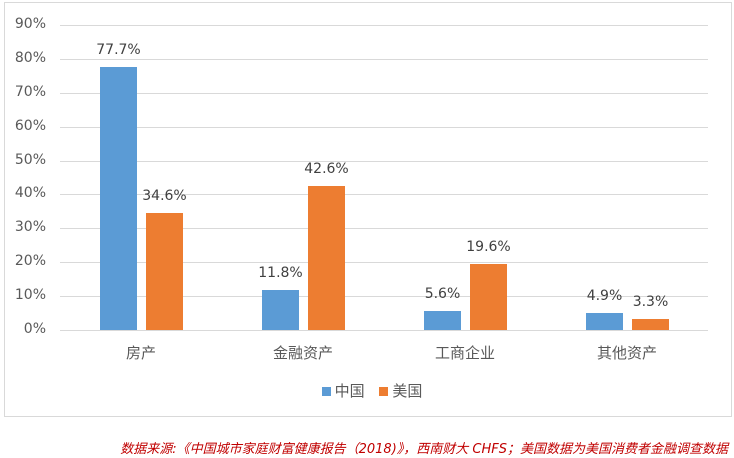  Describe the element at coordinates (604, 296) in the screenshot. I see `data-label: 4.9%` at that location.